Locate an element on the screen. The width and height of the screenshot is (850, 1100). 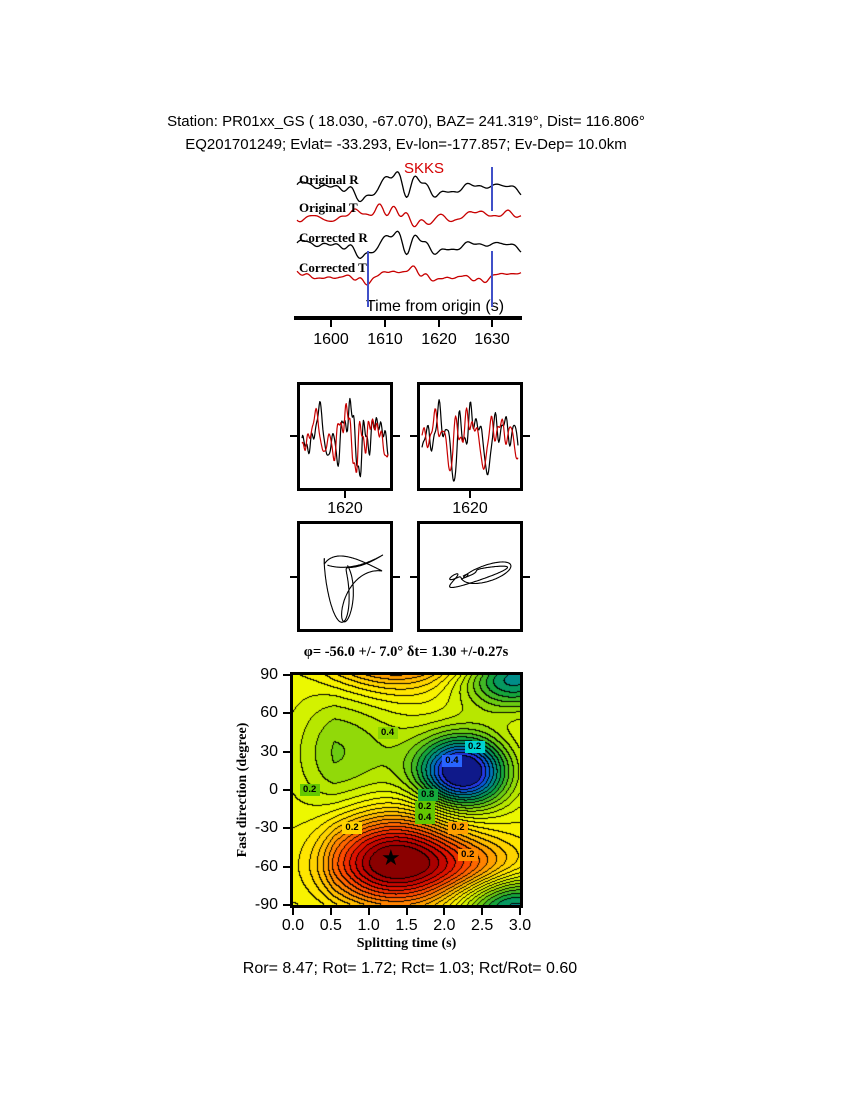
contour-x-tick-label: 1.5 is located at coordinates (406, 925).